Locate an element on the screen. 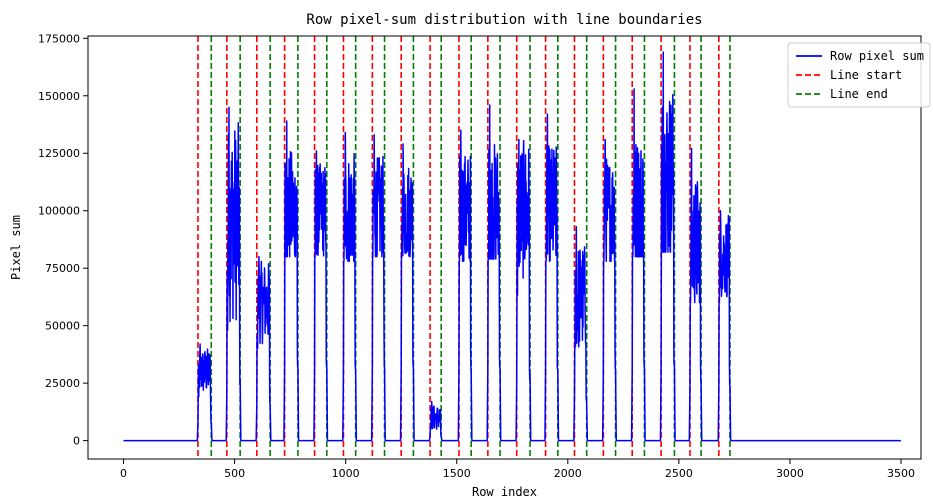 The image size is (933, 501). legend-entry: Line end is located at coordinates (859, 94).